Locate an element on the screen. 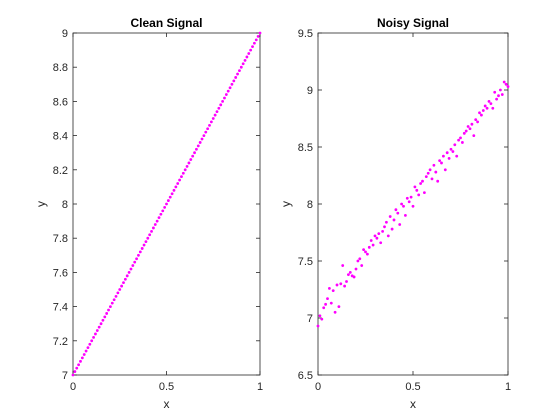 This screenshot has width=560, height=420. y-tick-label: 7.4 is located at coordinates (60, 308).